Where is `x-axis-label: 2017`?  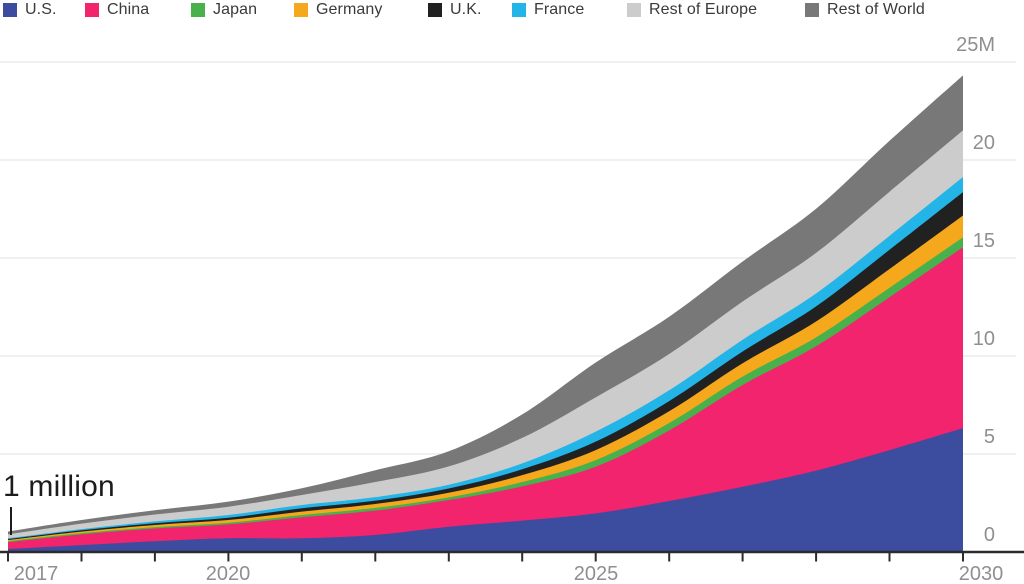
x-axis-label: 2017 is located at coordinates (36, 573).